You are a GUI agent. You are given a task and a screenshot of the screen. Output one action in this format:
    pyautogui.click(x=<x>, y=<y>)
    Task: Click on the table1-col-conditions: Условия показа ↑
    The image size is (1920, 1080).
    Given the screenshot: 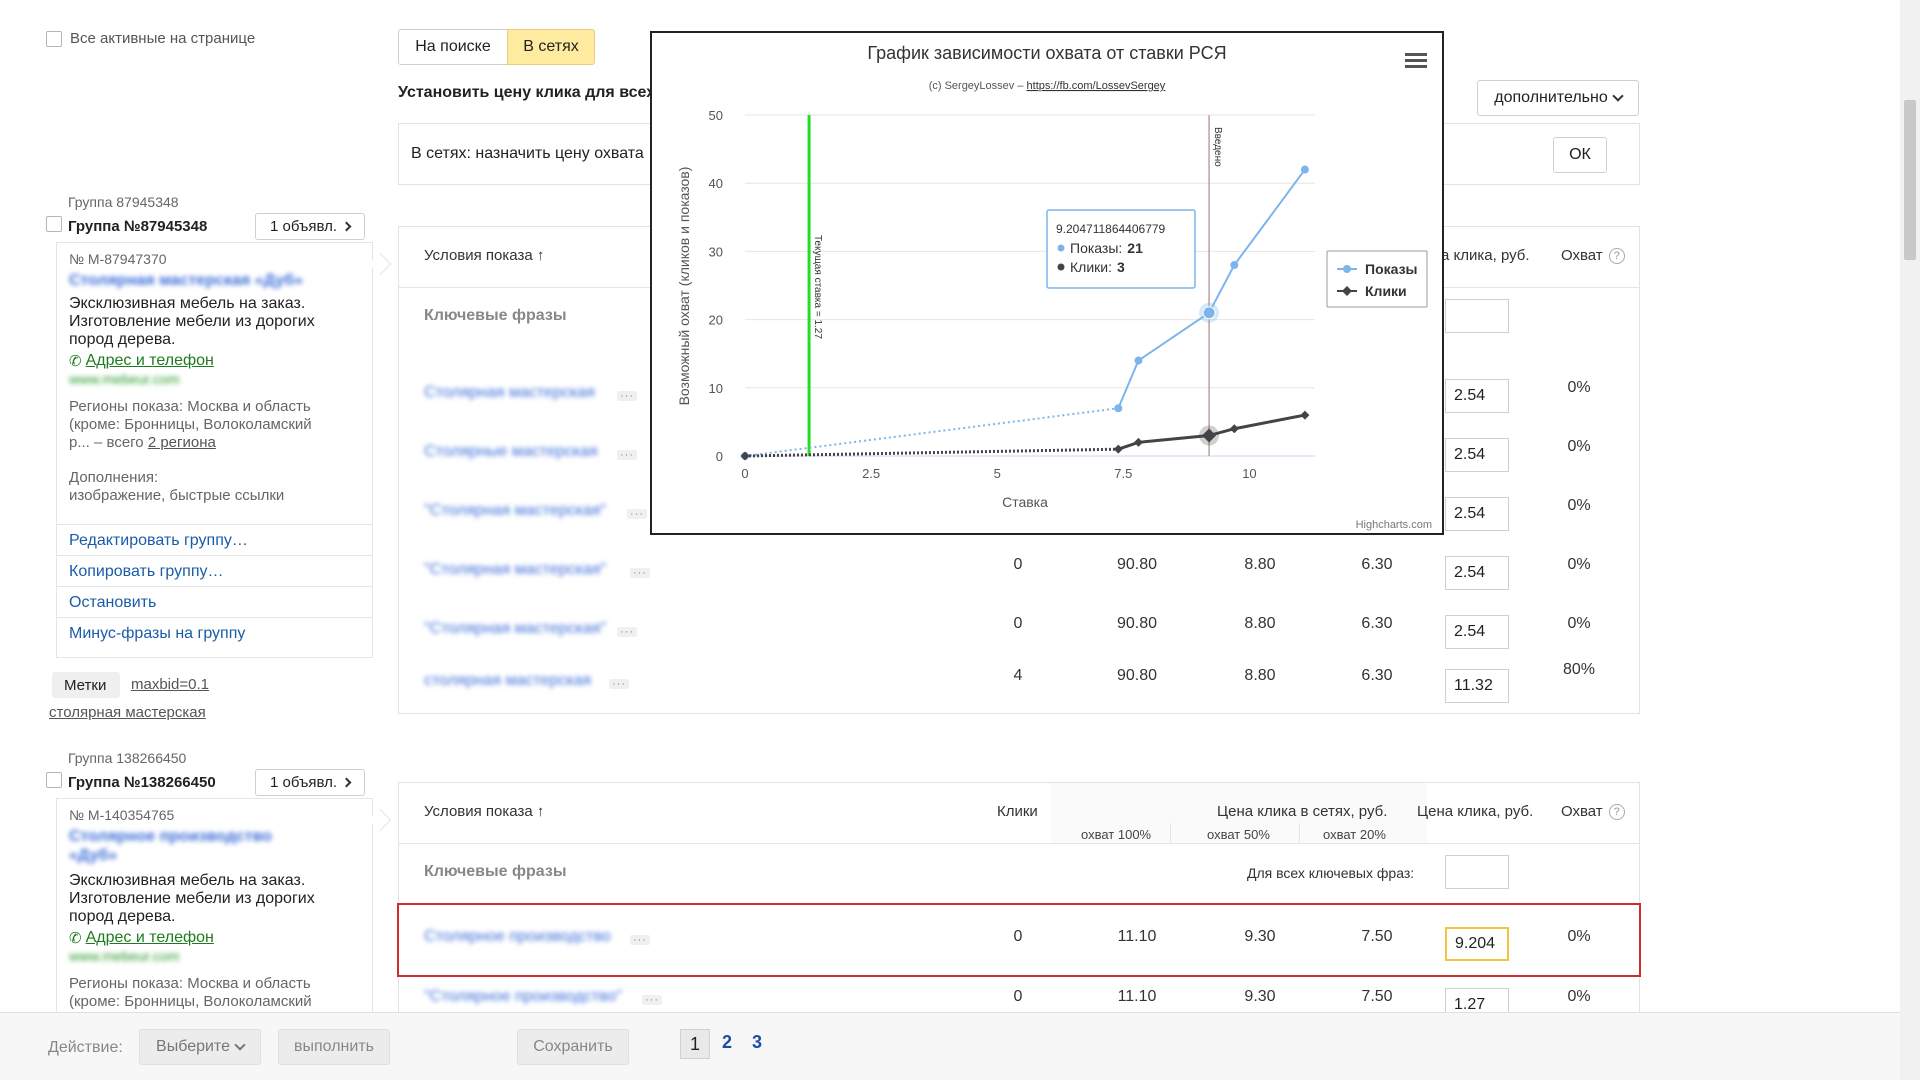 What is the action you would take?
    pyautogui.click(x=484, y=255)
    